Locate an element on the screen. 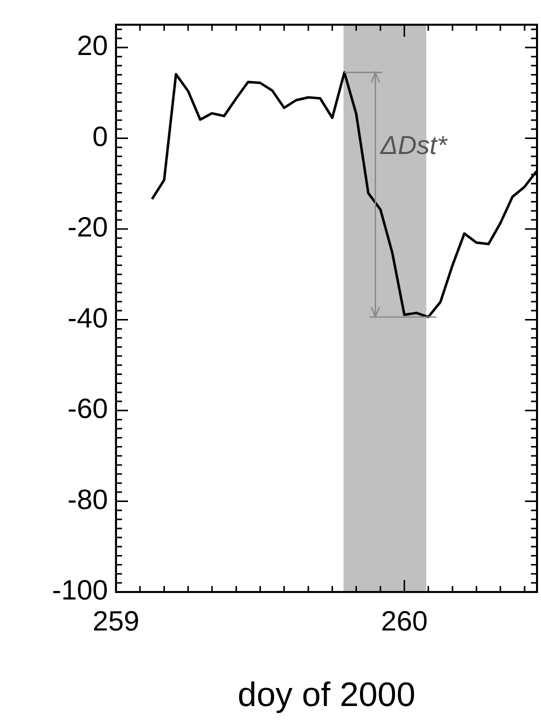 The image size is (541, 721). y-tick-label: -80 is located at coordinates (88, 499).